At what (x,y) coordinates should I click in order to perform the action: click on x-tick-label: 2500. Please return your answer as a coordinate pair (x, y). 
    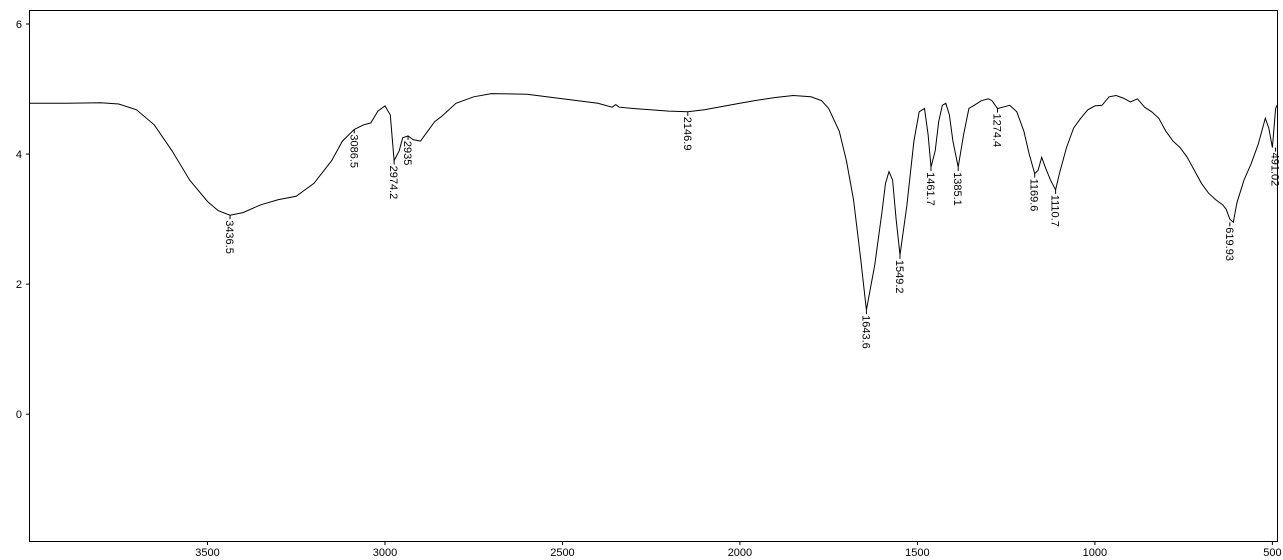
    Looking at the image, I should click on (562, 553).